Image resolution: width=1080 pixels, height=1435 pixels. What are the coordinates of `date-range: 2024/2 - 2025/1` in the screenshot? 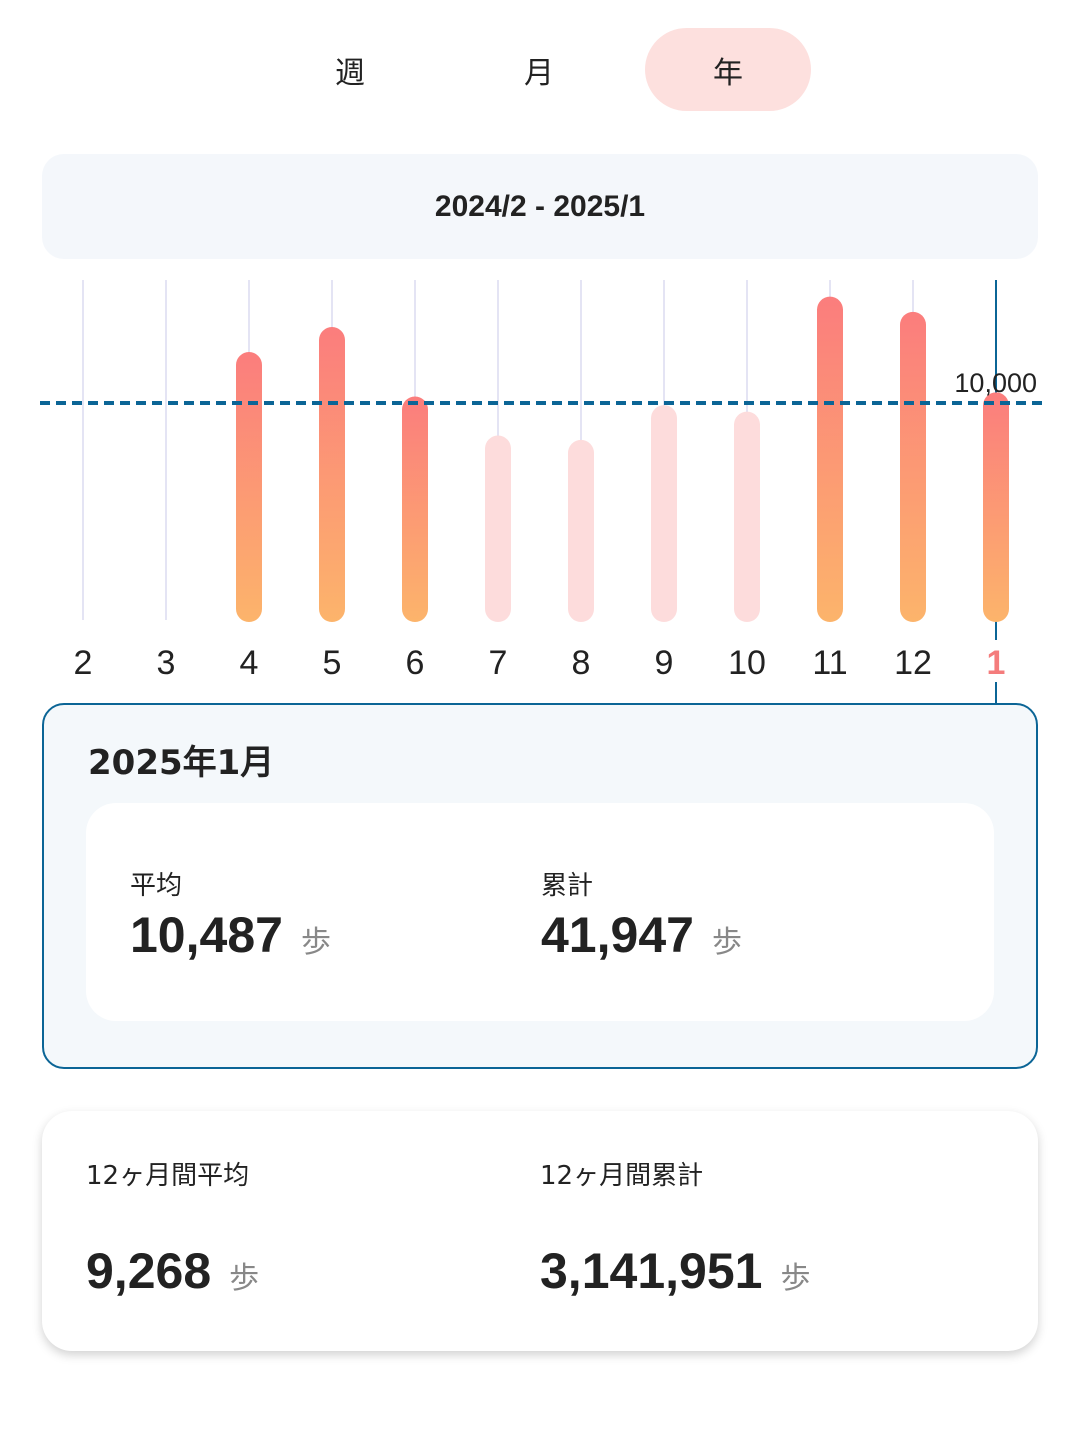 It's located at (540, 206).